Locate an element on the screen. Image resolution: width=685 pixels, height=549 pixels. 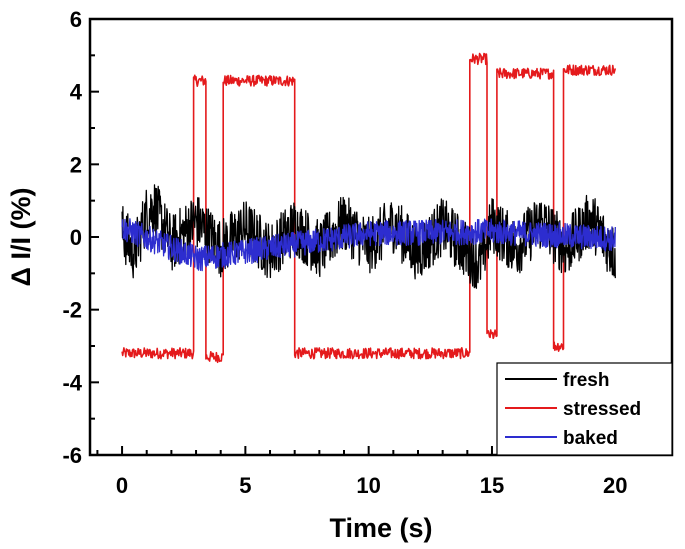
y-tick-label: 0 is located at coordinates (76, 237).